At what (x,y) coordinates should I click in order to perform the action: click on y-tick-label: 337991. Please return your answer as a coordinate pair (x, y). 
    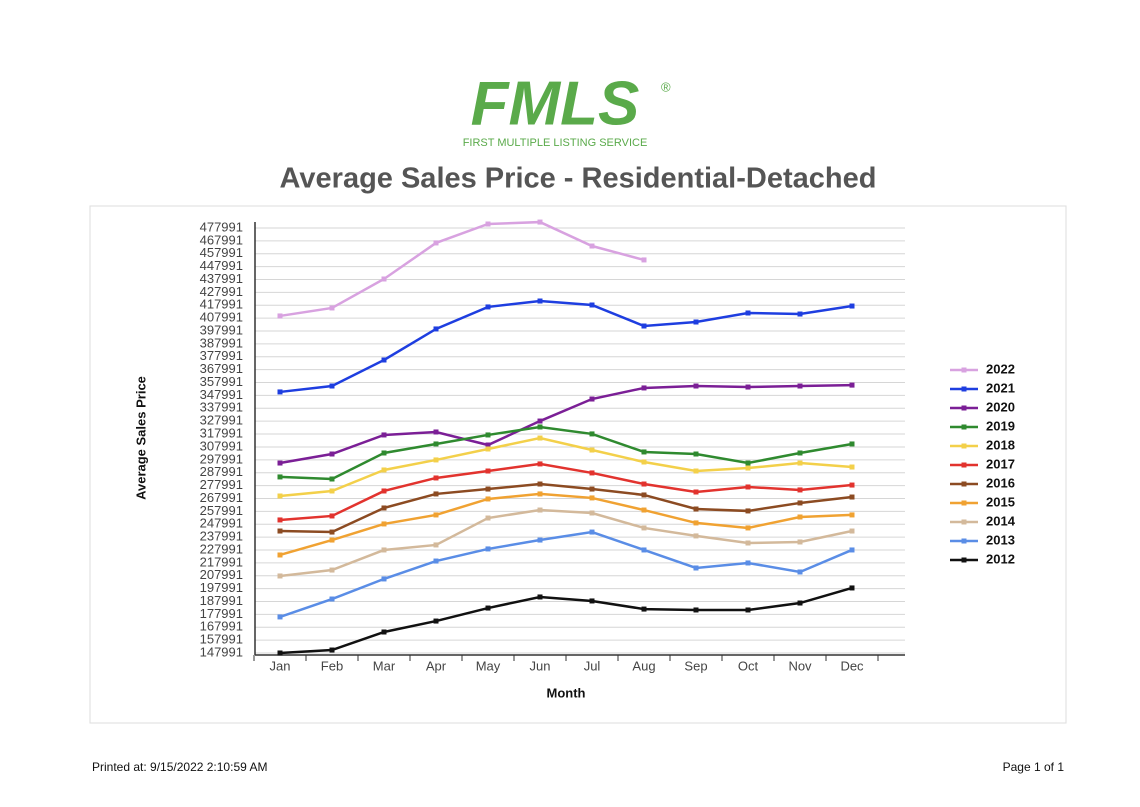
    Looking at the image, I should click on (221, 407).